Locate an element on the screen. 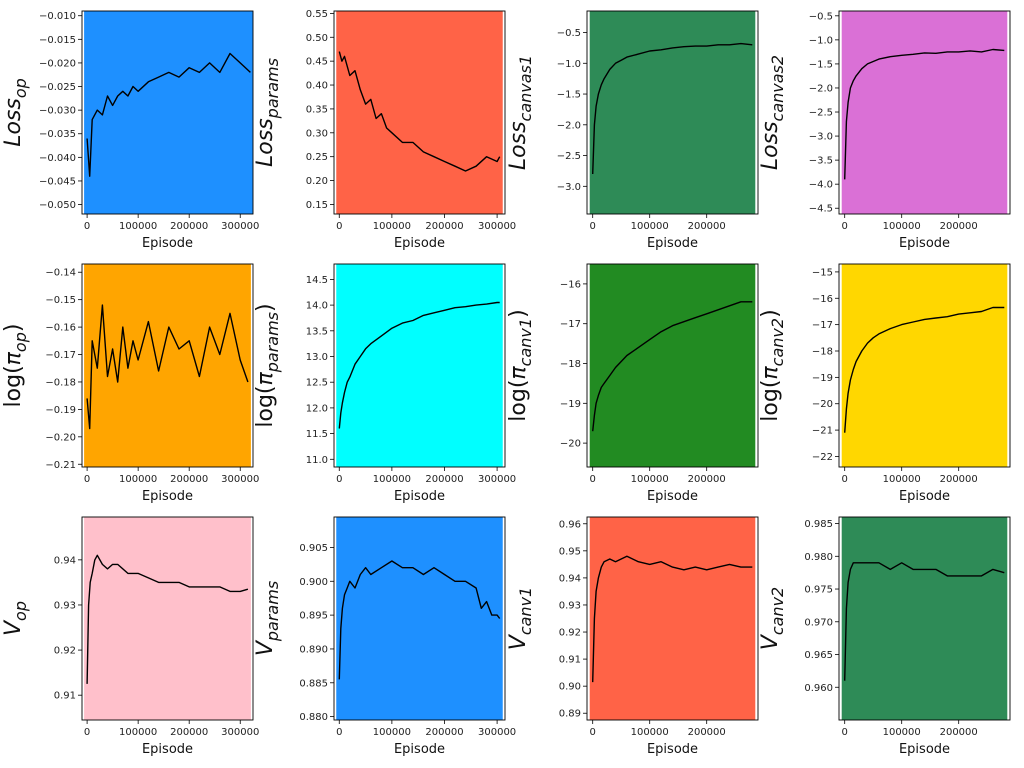  y-tick-label: −1.5 is located at coordinates (569, 95).